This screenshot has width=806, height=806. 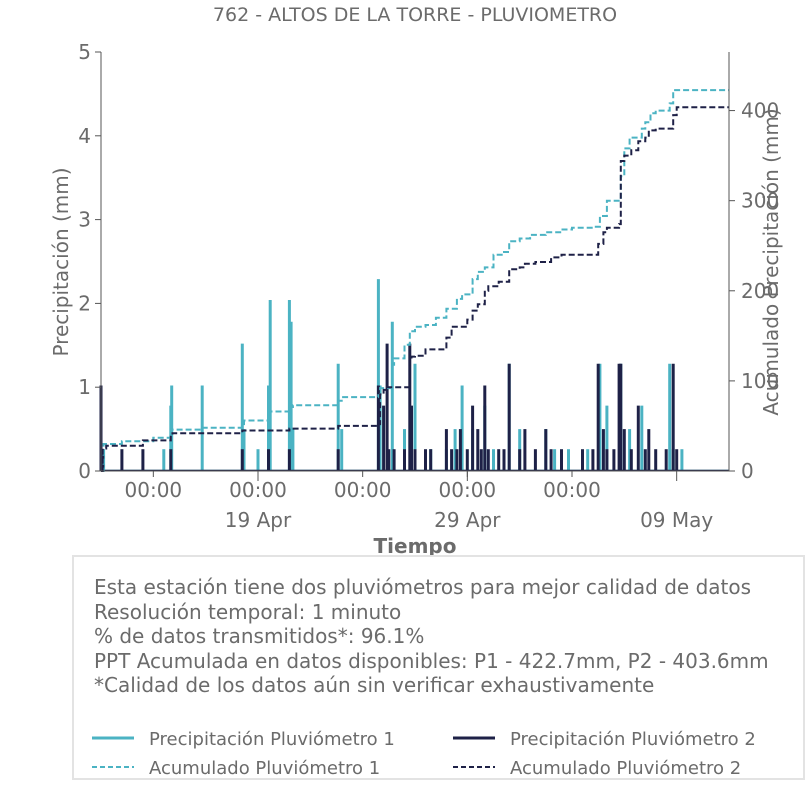 What do you see at coordinates (258, 520) in the screenshot?
I see `x-date-tick-label: 19 Apr` at bounding box center [258, 520].